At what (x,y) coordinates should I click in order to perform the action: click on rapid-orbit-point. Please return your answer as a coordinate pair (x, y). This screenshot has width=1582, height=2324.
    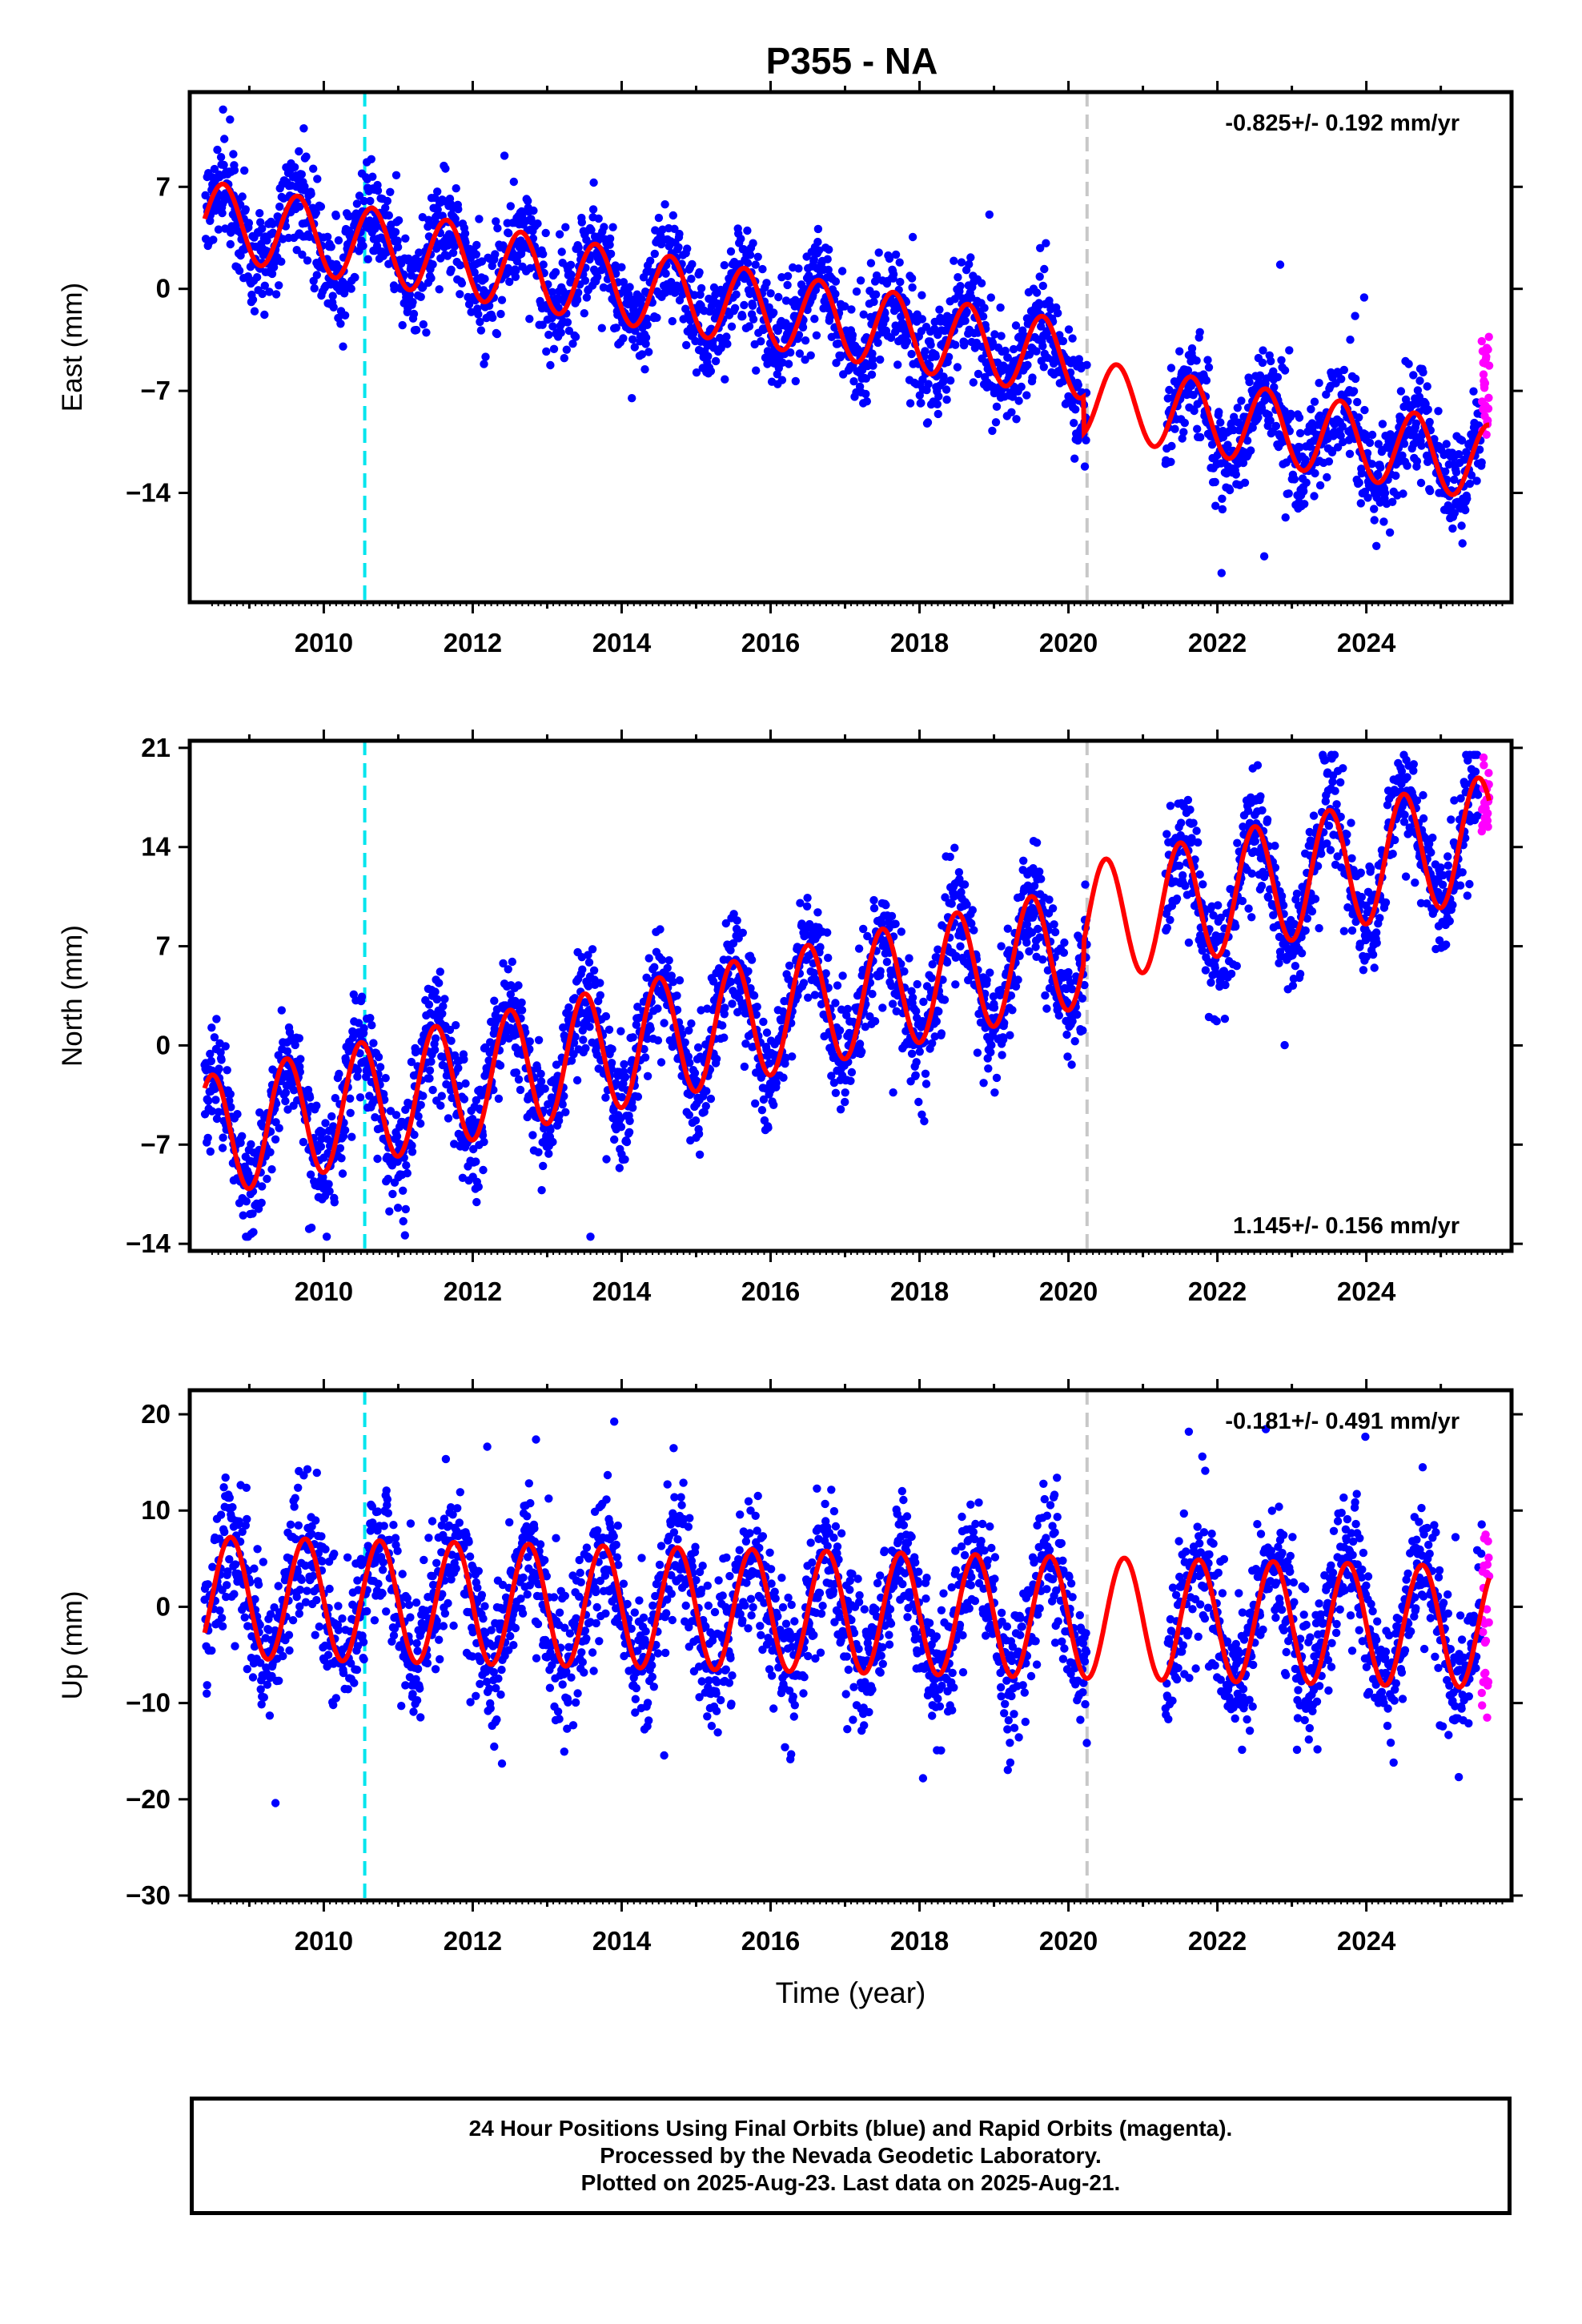
    Looking at the image, I should click on (1488, 420).